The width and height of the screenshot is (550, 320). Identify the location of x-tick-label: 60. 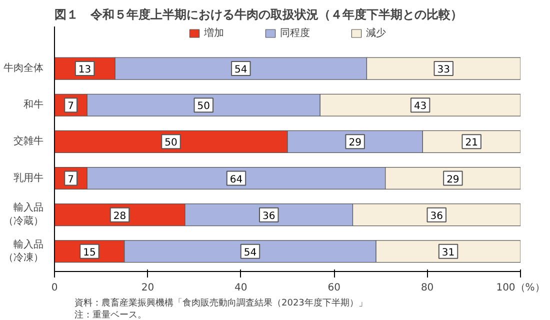
(334, 288).